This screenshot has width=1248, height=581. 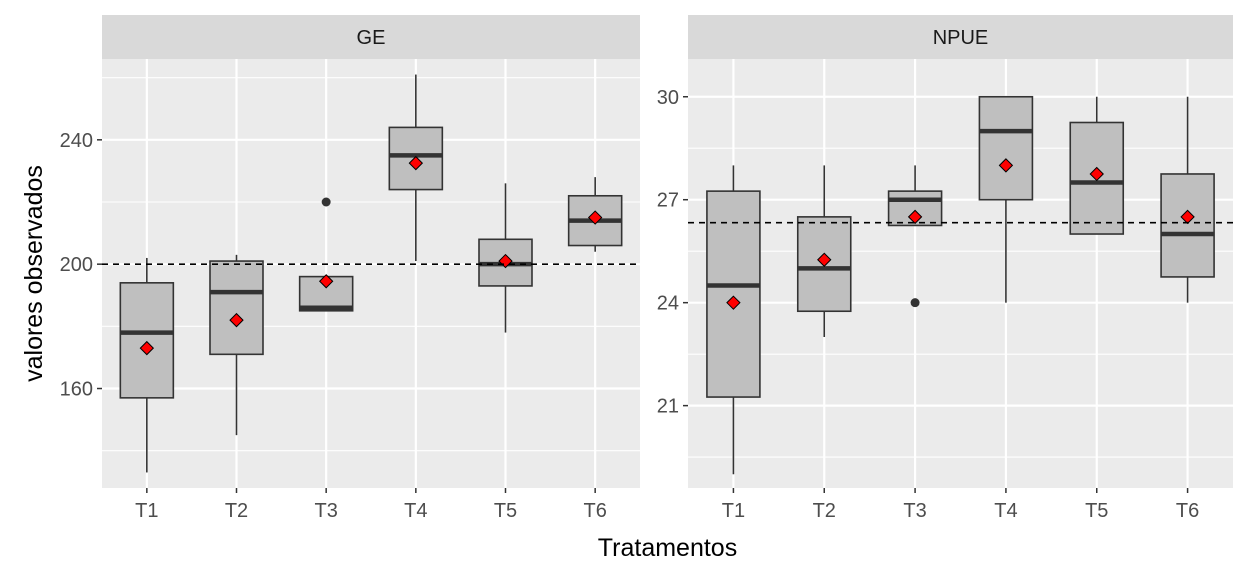 What do you see at coordinates (667, 548) in the screenshot?
I see `x-axis-title: Tratamentos` at bounding box center [667, 548].